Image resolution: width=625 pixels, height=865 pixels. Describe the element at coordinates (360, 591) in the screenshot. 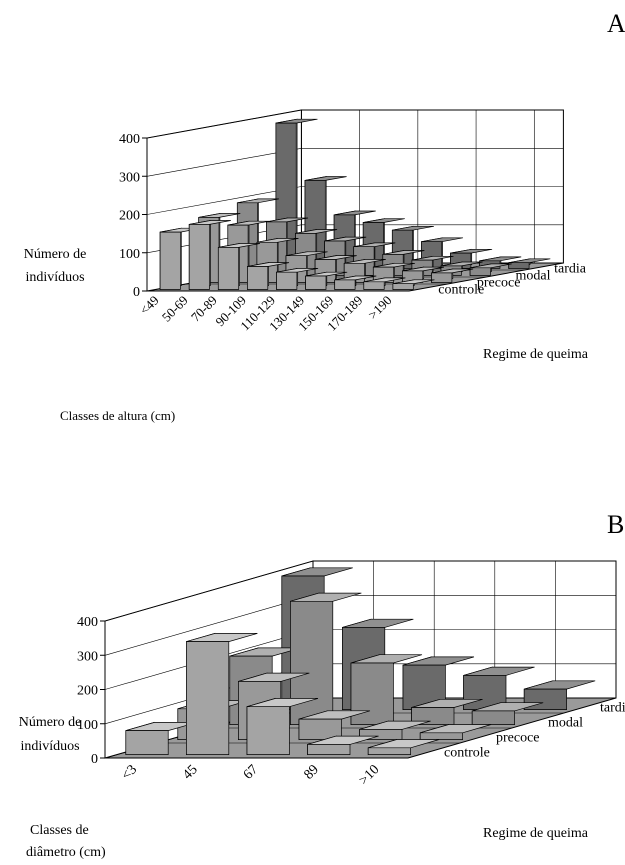

I see `gridline` at that location.